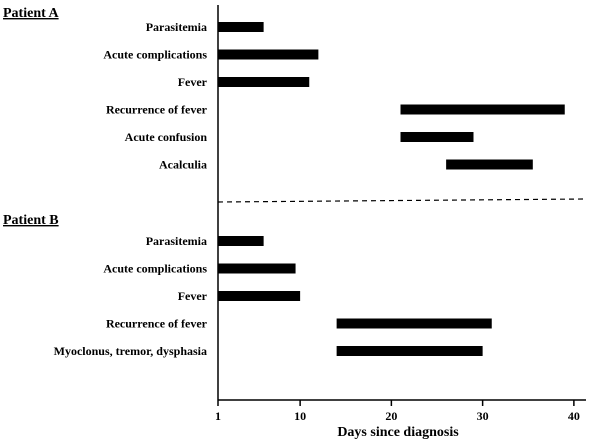 This screenshot has height=440, width=592. I want to click on x-axis-ticks: 1 10 20 30 40, so click(397, 411).